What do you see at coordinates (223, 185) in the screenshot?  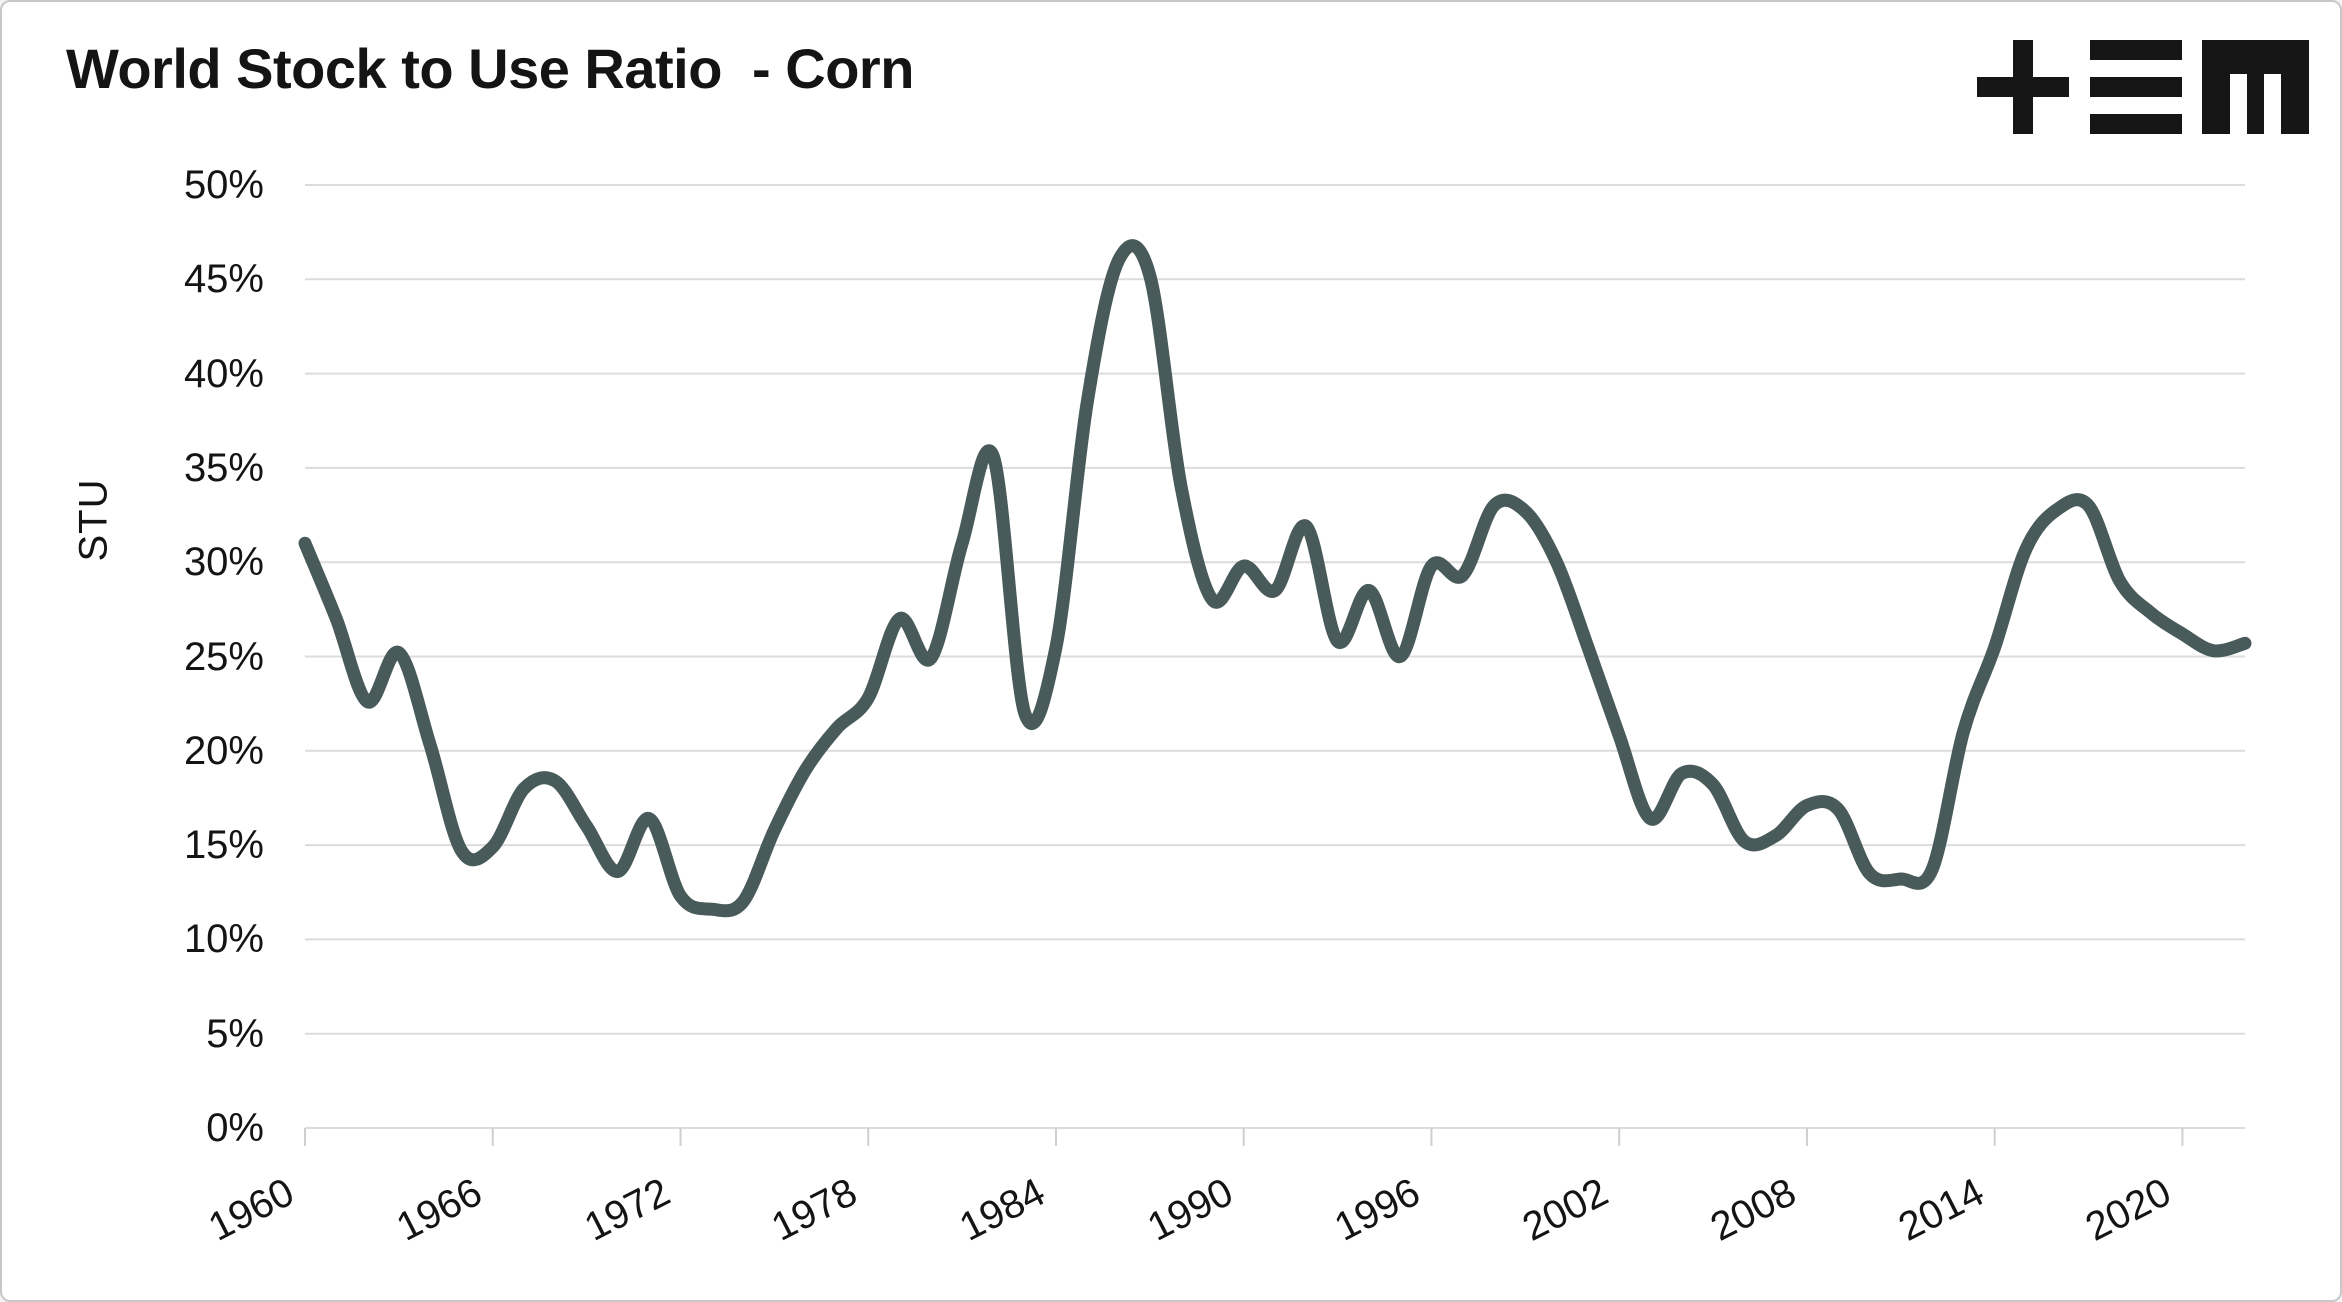 I see `y-tick-label: 50%` at bounding box center [223, 185].